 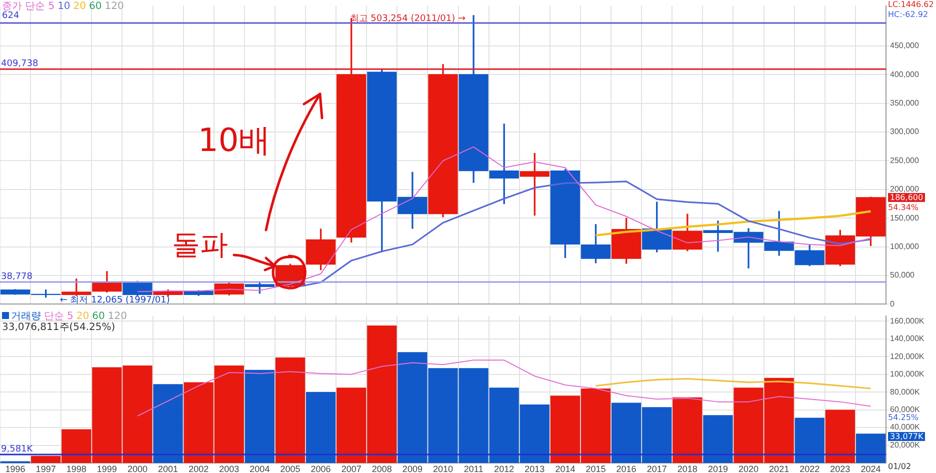 What do you see at coordinates (565, 468) in the screenshot?
I see `x-tick-label: 2014` at bounding box center [565, 468].